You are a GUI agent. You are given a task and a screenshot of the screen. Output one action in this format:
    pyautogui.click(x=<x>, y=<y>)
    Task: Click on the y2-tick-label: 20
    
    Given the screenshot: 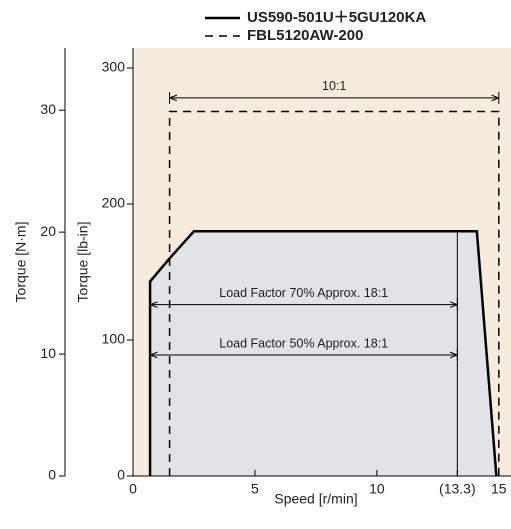 What is the action you would take?
    pyautogui.click(x=48, y=231)
    